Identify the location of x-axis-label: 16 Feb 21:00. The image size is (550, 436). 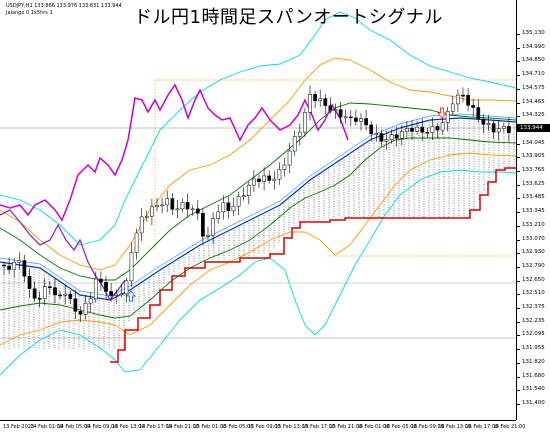
(509, 427).